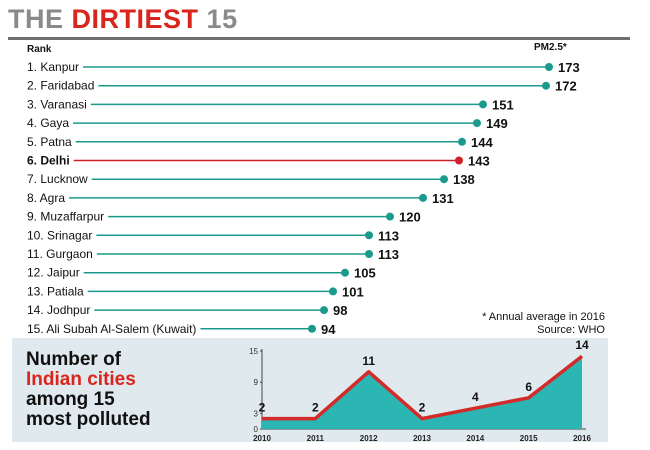 The image size is (650, 450). I want to click on value-label: 149, so click(497, 123).